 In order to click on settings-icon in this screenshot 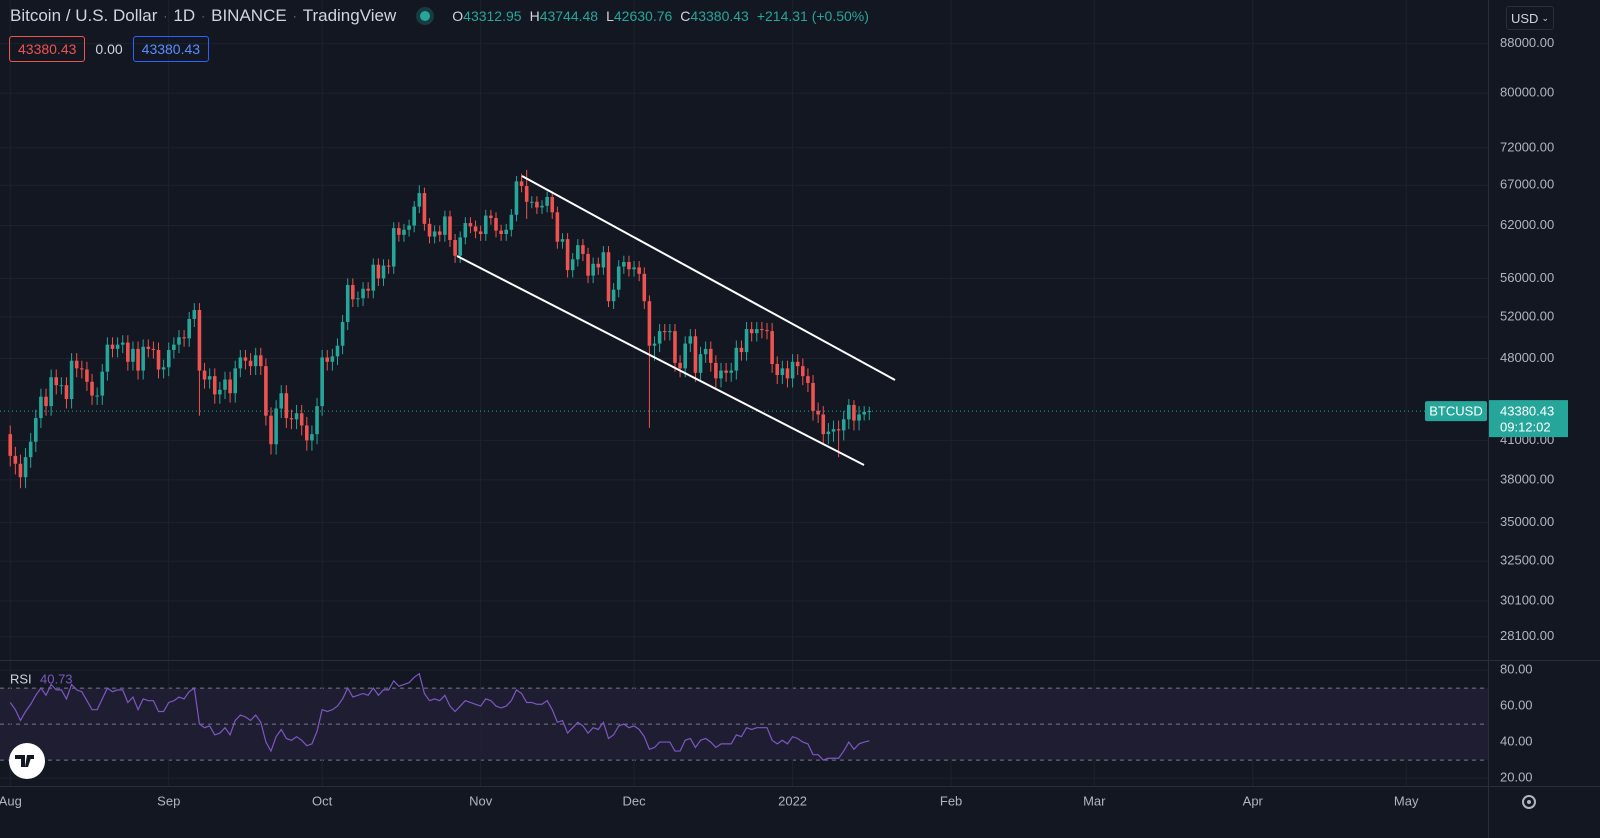, I will do `click(1529, 802)`.